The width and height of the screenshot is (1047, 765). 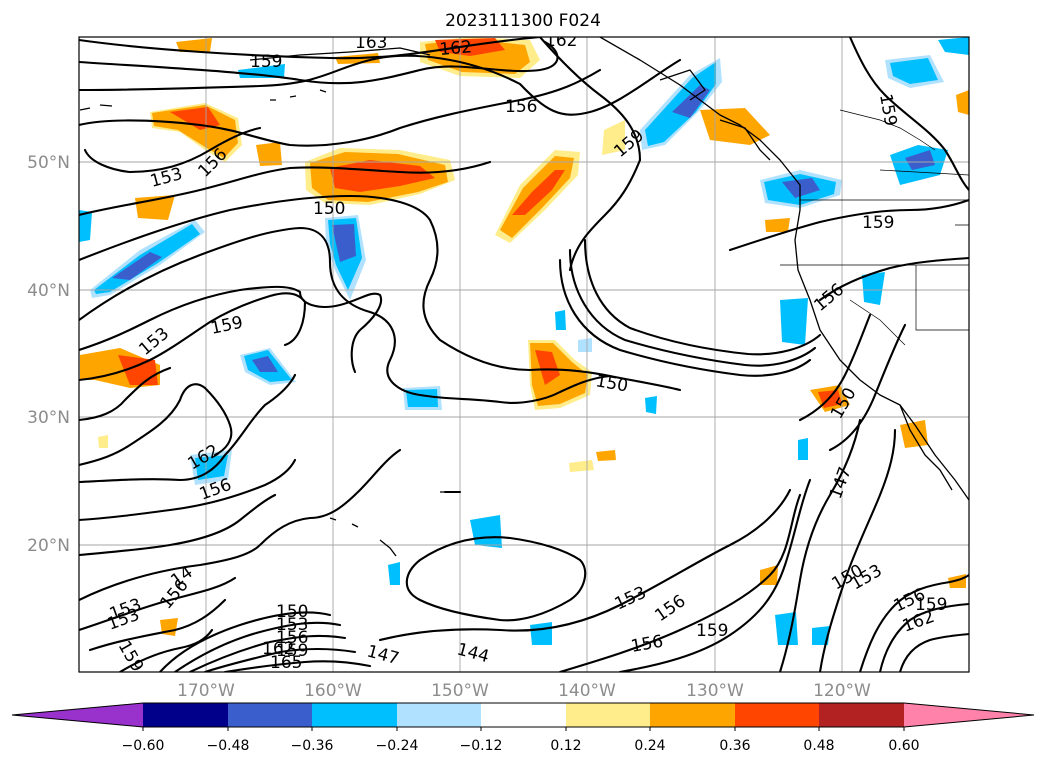 I want to click on colorbar-tick-label: 0.24, so click(x=649, y=746).